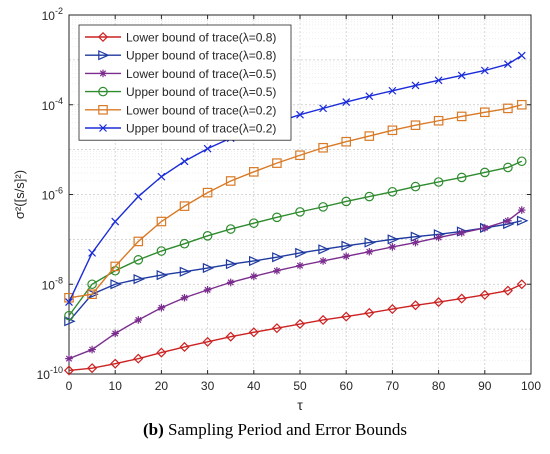 Image resolution: width=550 pixels, height=454 pixels. I want to click on y-tick-label: 10⁻⁸, so click(52, 283).